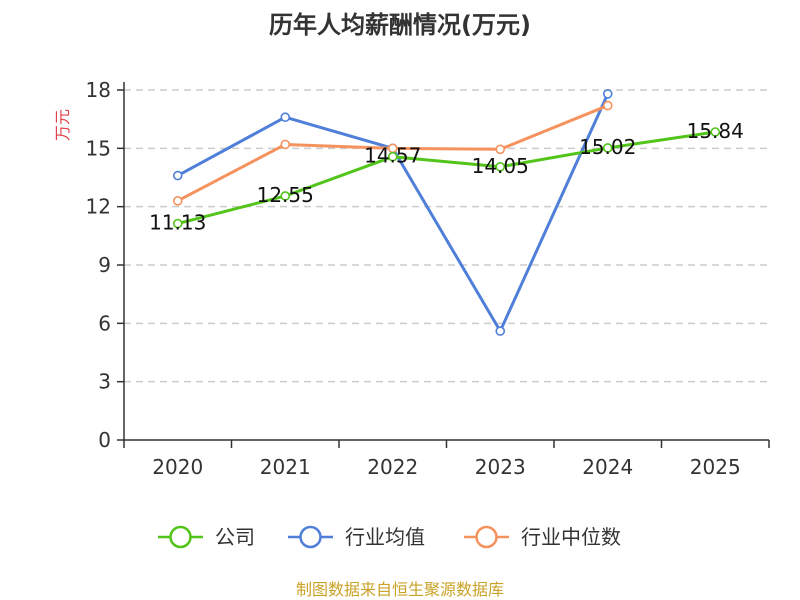 This screenshot has height=600, width=800. I want to click on data-label: 14.05, so click(500, 166).